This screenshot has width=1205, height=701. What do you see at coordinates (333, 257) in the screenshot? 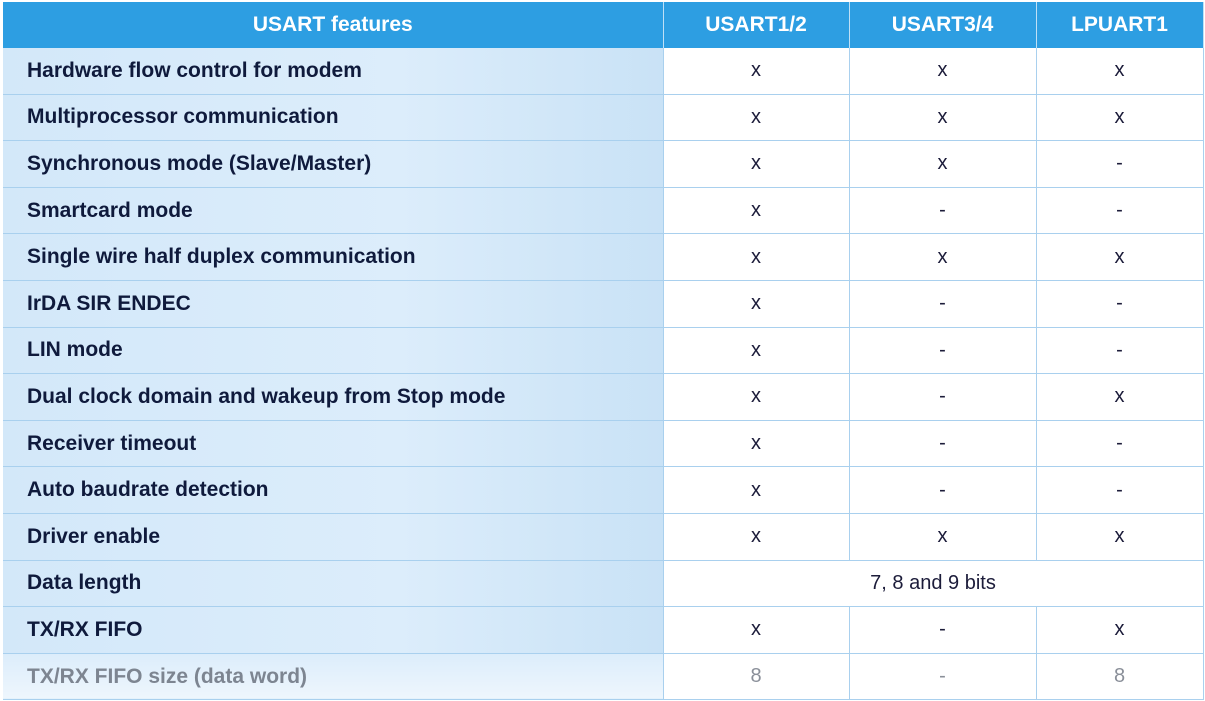
I see `feature-name: Single wire half duplex communication` at bounding box center [333, 257].